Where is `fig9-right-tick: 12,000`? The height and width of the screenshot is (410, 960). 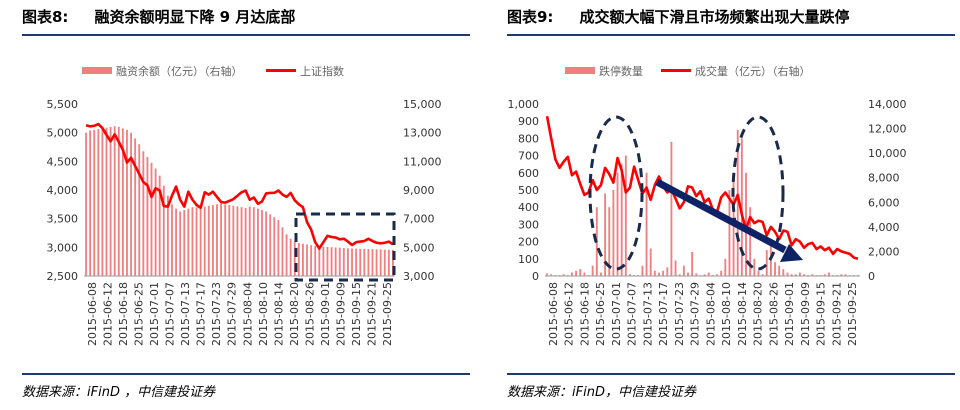
fig9-right-tick: 12,000 is located at coordinates (887, 129).